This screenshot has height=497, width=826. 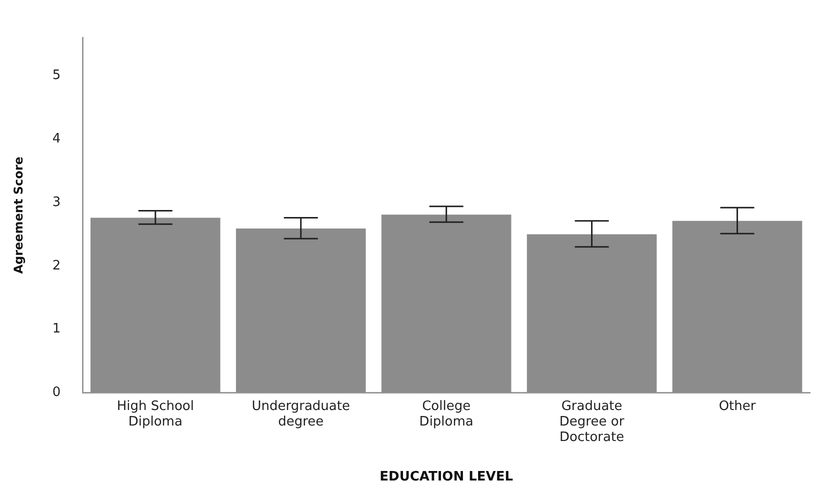 I want to click on y-tick-label: 3, so click(x=56, y=202).